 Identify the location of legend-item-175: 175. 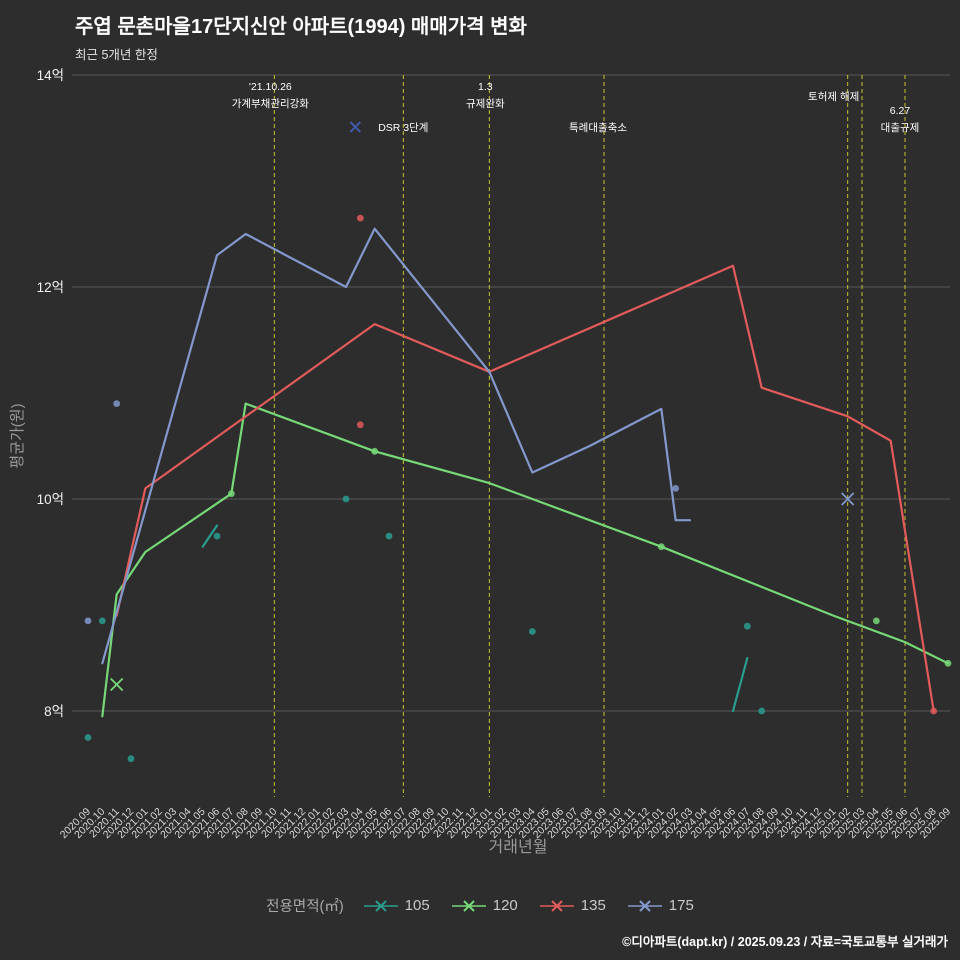
(660, 905).